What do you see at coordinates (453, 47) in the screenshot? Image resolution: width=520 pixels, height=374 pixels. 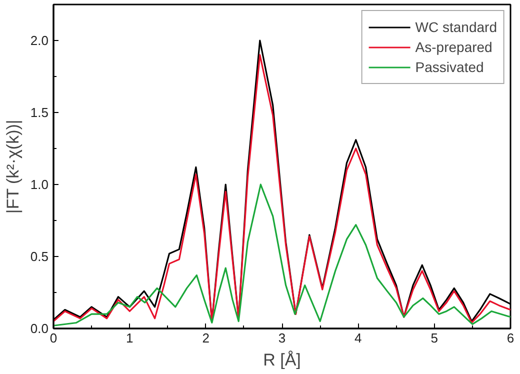 I see `legend-label: As-prepared` at bounding box center [453, 47].